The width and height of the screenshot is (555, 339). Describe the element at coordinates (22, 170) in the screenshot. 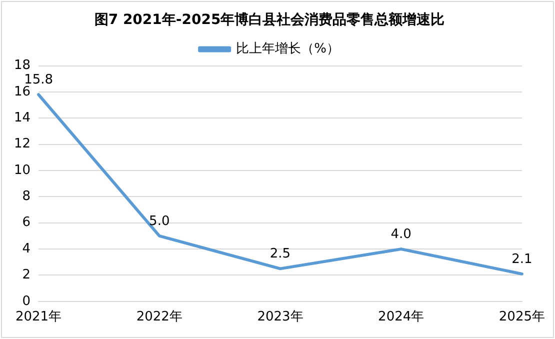

I see `y-tick-label: 10` at that location.